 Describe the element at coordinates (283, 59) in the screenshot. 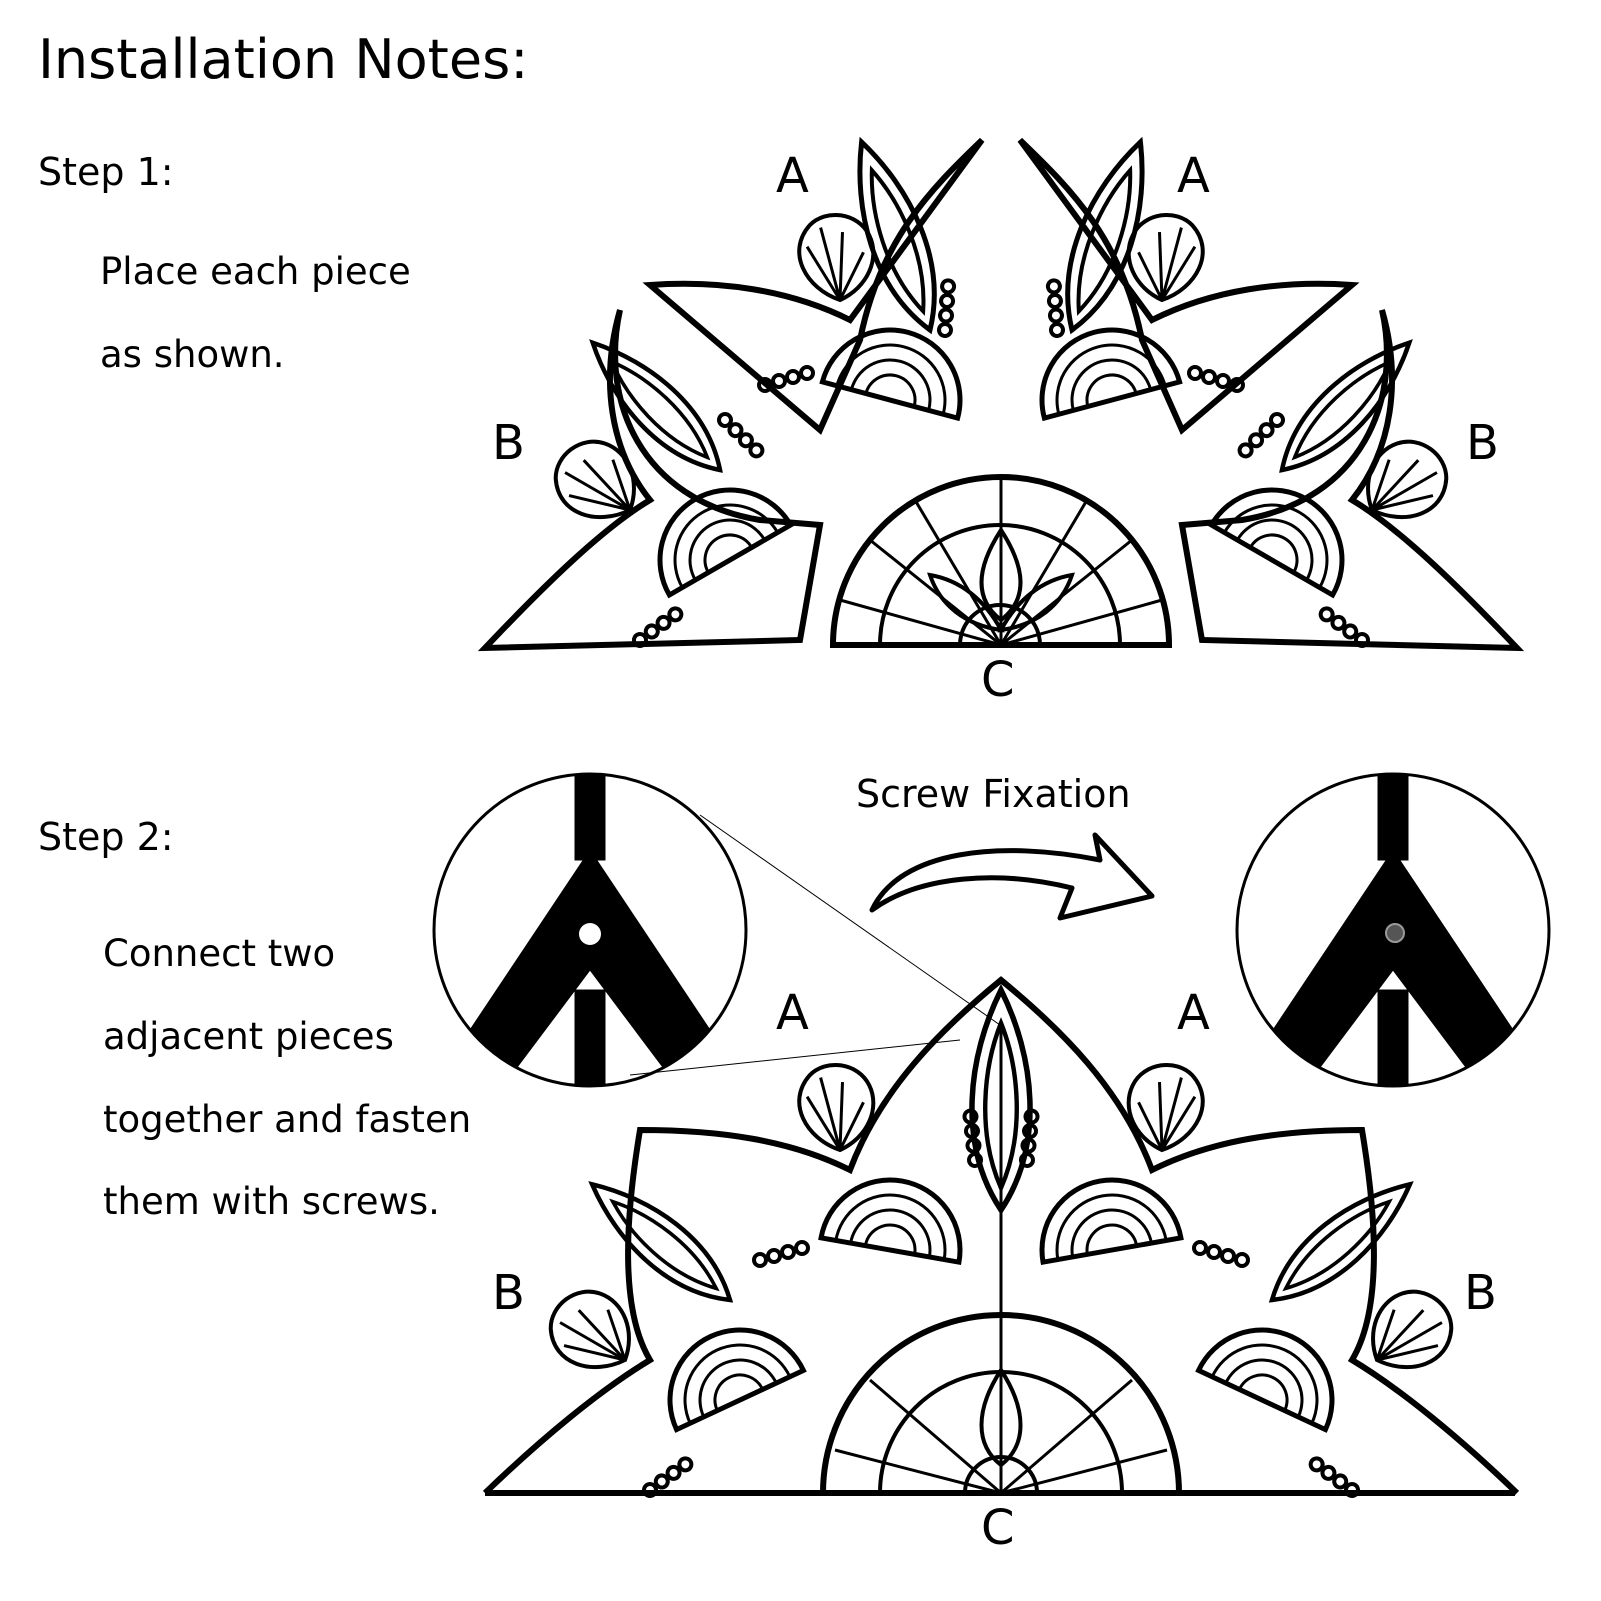

I see `page-title: Installation Notes:` at that location.